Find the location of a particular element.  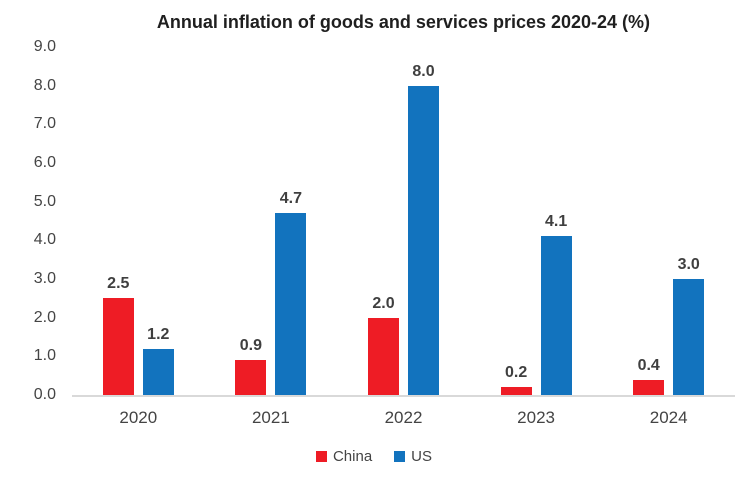

value-label-us-2022: 8.0 is located at coordinates (423, 71).